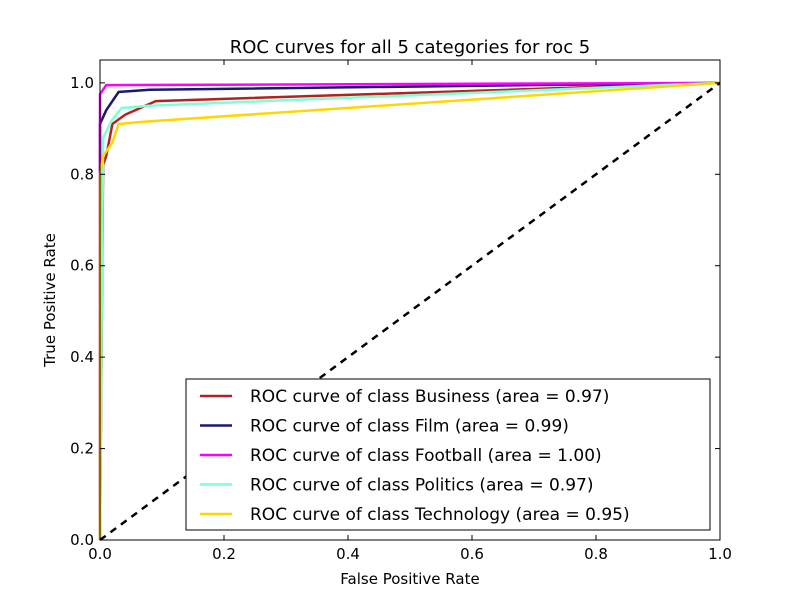 The width and height of the screenshot is (800, 600). Describe the element at coordinates (472, 554) in the screenshot. I see `x-tick-label: 0.6` at that location.